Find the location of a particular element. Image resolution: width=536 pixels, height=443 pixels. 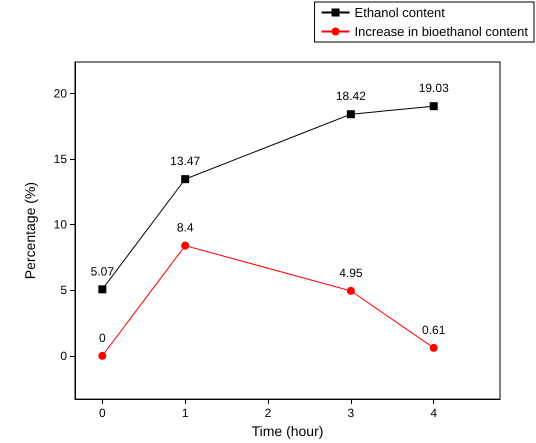

y-tick-label: 5 is located at coordinates (64, 290).